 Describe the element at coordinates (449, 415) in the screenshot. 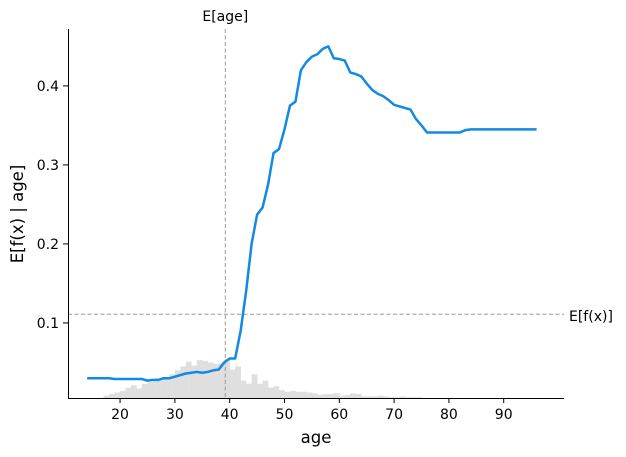

I see `x-tick-label: 80` at that location.